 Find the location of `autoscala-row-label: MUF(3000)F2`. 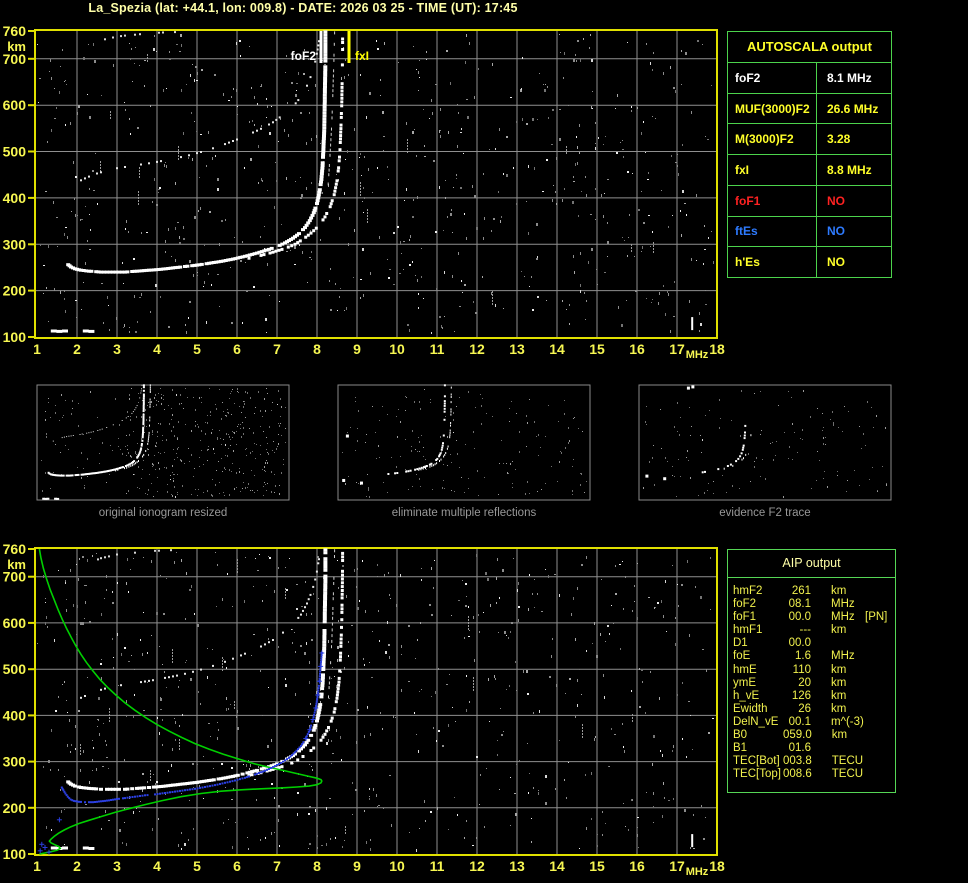

autoscala-row-label: MUF(3000)F2 is located at coordinates (772, 108).